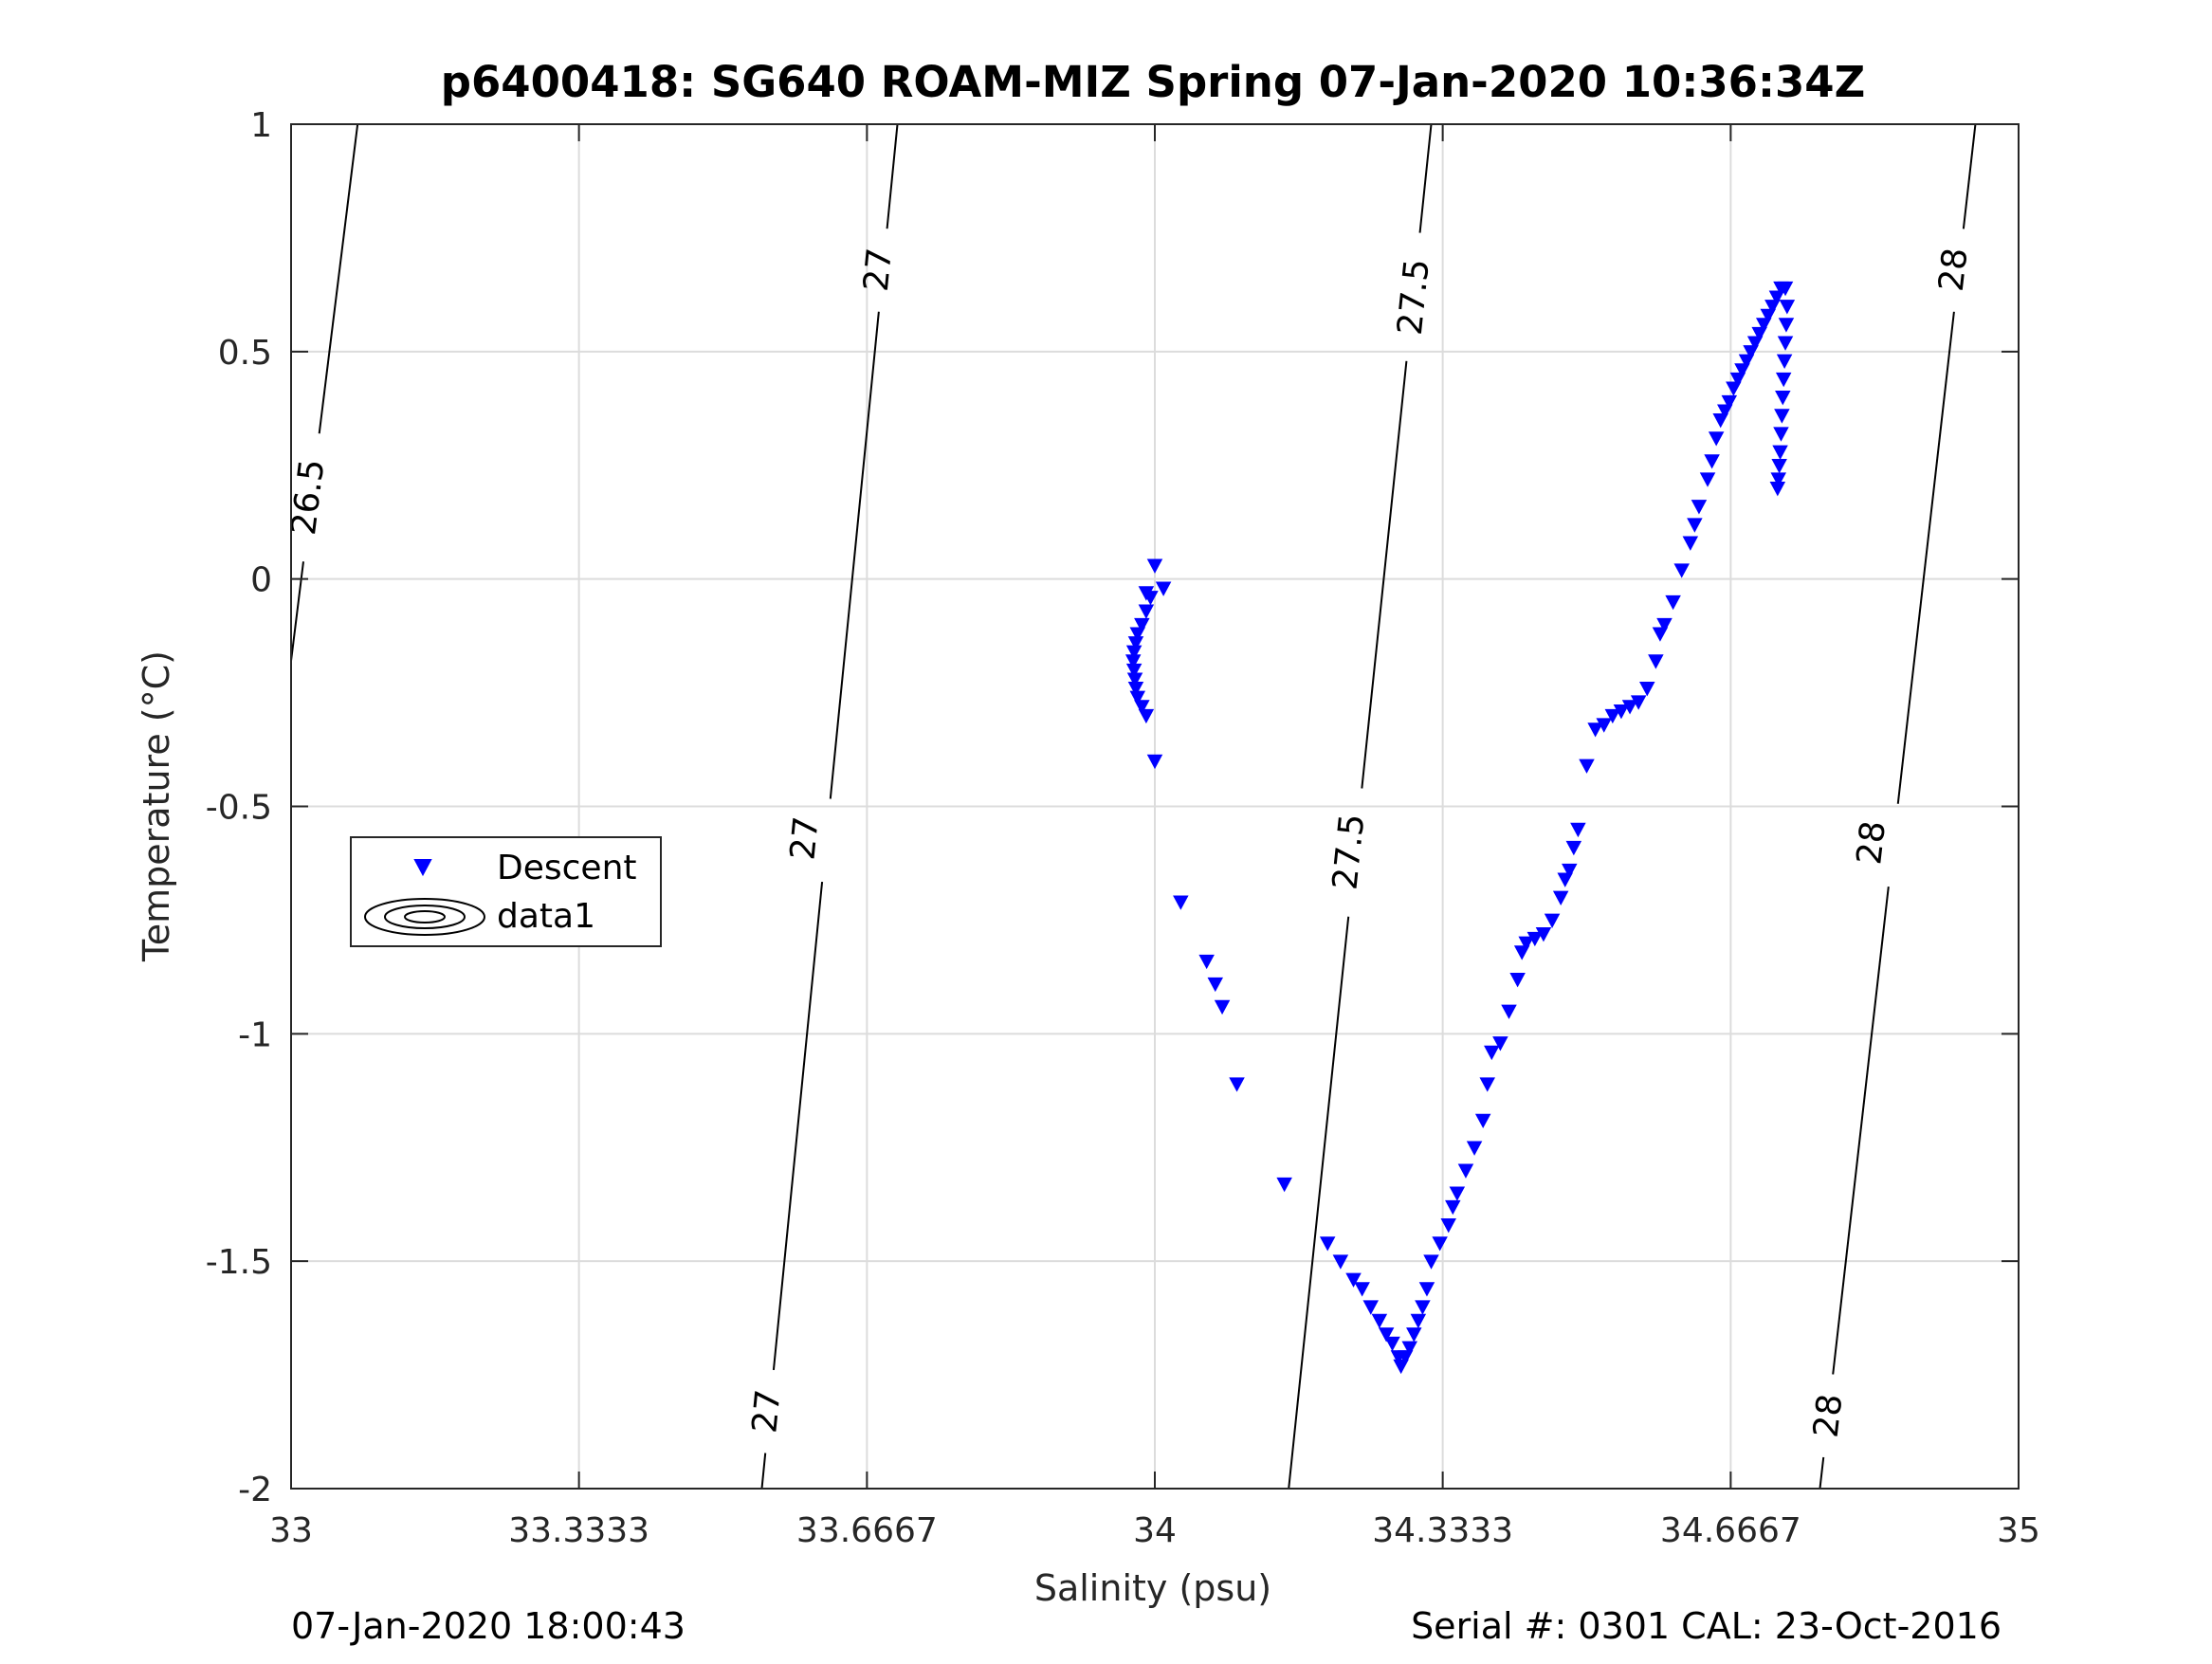 Image resolution: width=2212 pixels, height=1664 pixels. I want to click on y-tick-label-4: -1, so click(255, 1034).